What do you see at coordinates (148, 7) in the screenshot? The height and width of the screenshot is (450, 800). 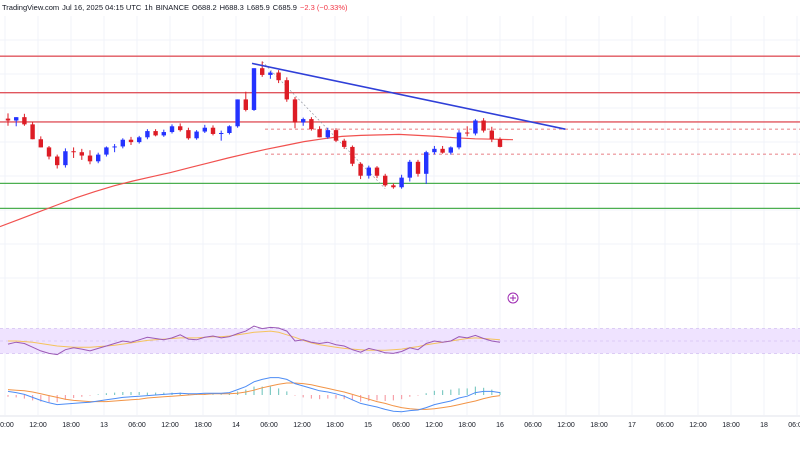 I see `interval-label: 1h` at bounding box center [148, 7].